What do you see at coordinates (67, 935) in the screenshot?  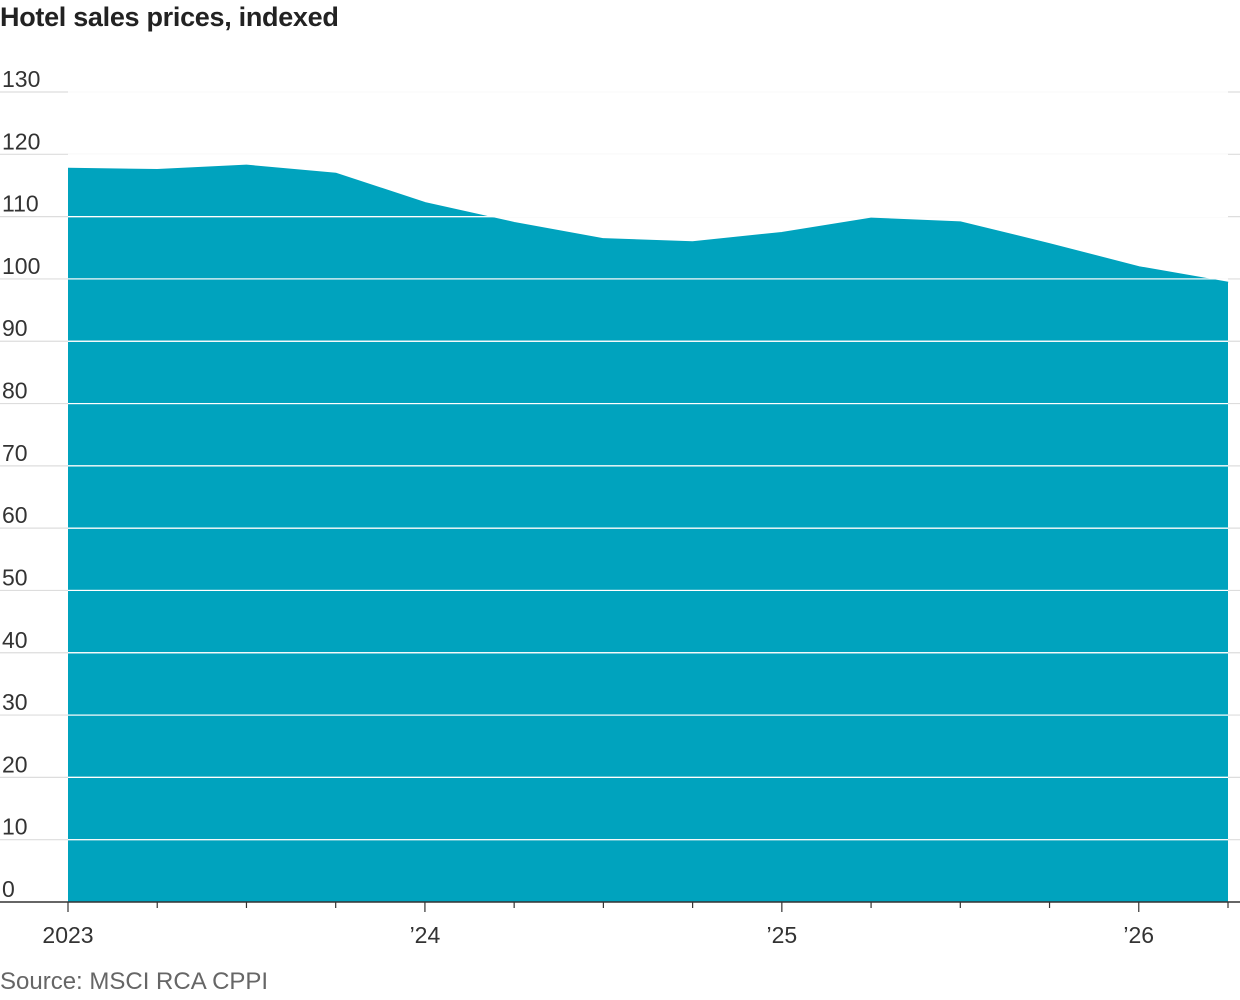 I see `x-tick-label: 2023` at bounding box center [67, 935].